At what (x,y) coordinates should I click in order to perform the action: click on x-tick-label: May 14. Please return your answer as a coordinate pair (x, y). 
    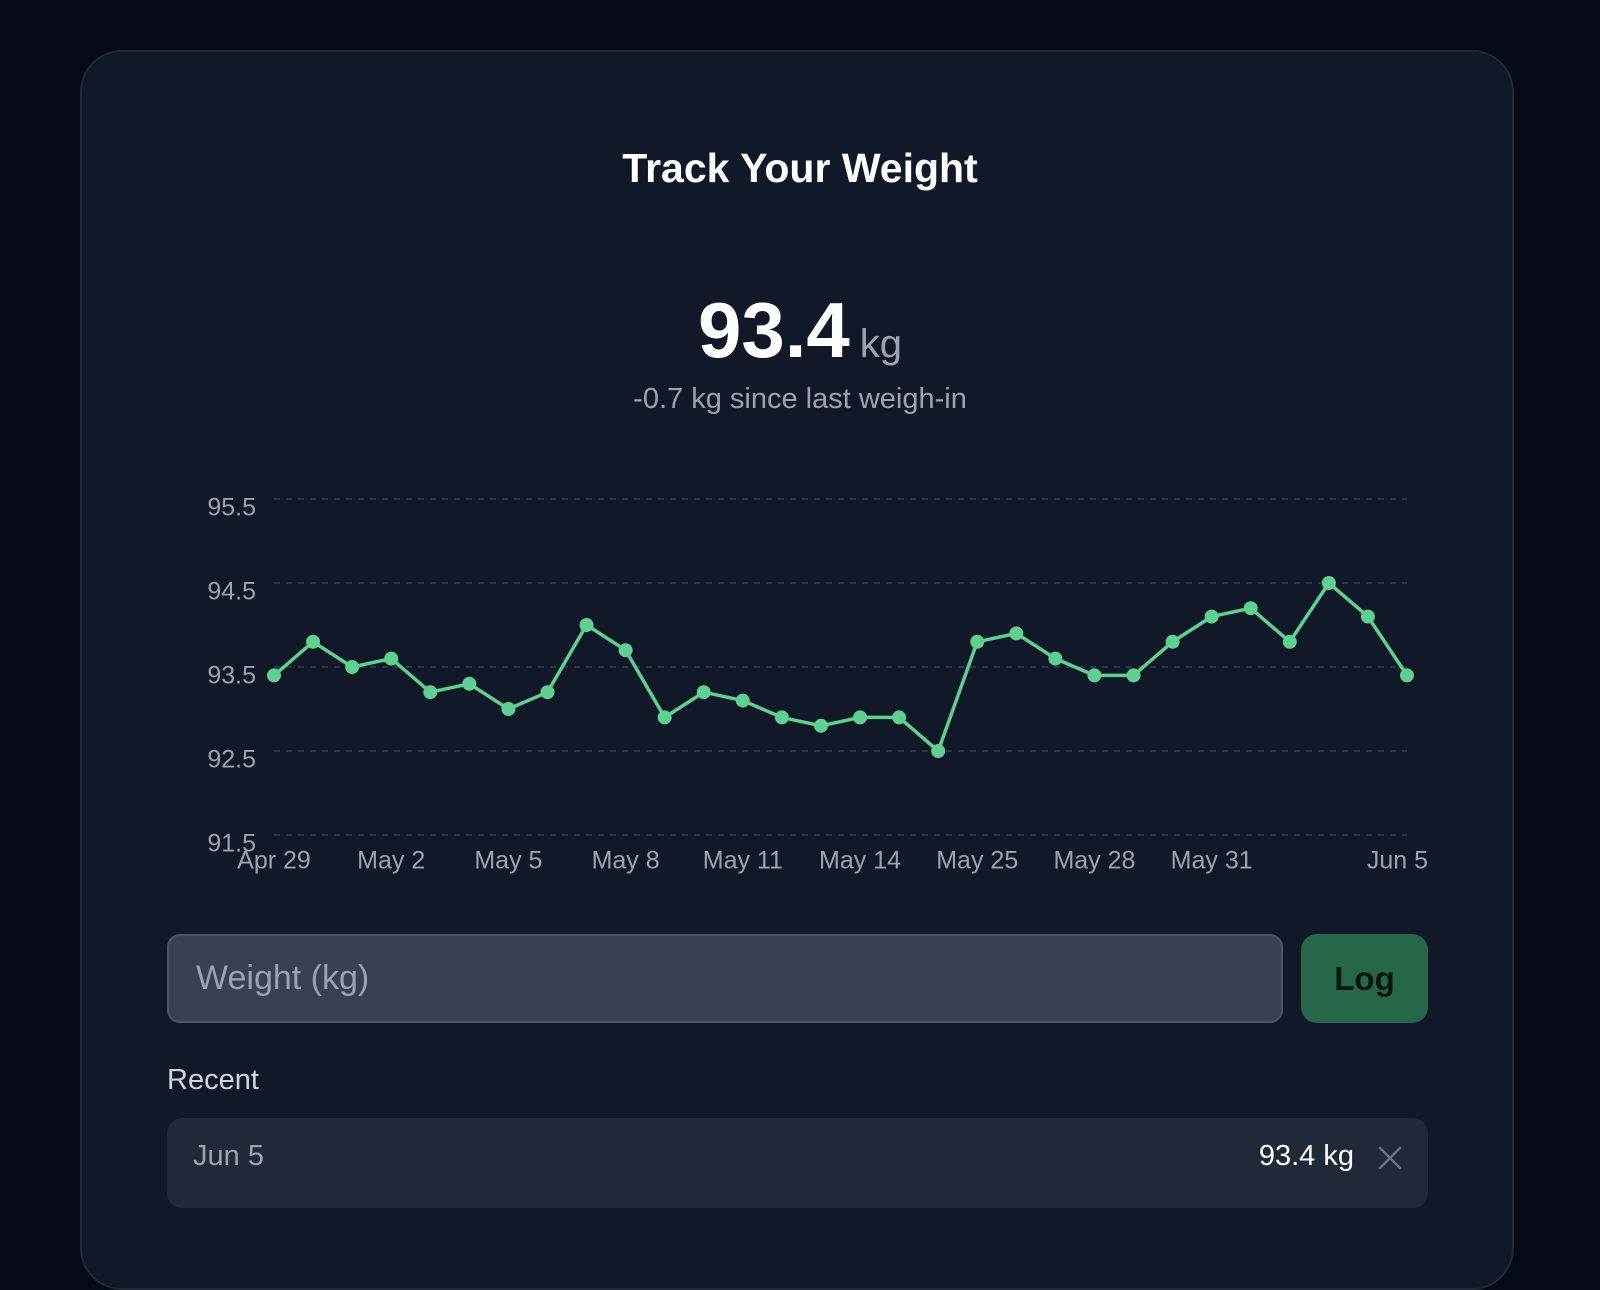
    Looking at the image, I should click on (860, 861).